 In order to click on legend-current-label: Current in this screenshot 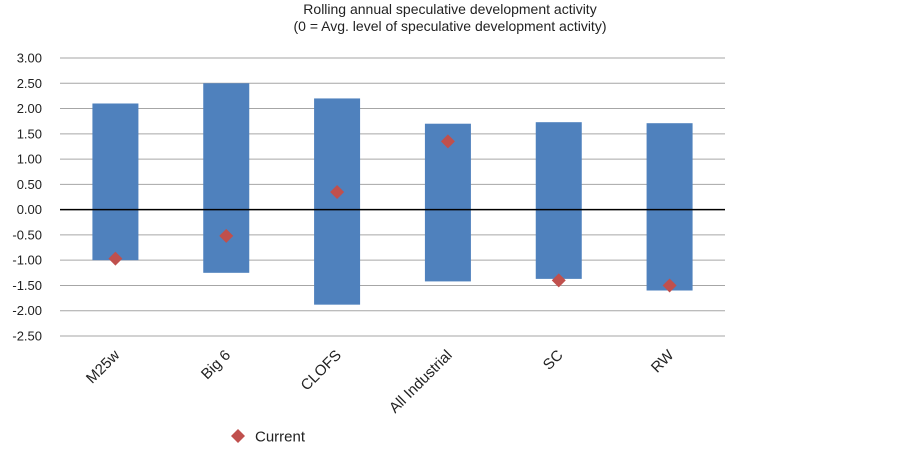, I will do `click(280, 437)`.